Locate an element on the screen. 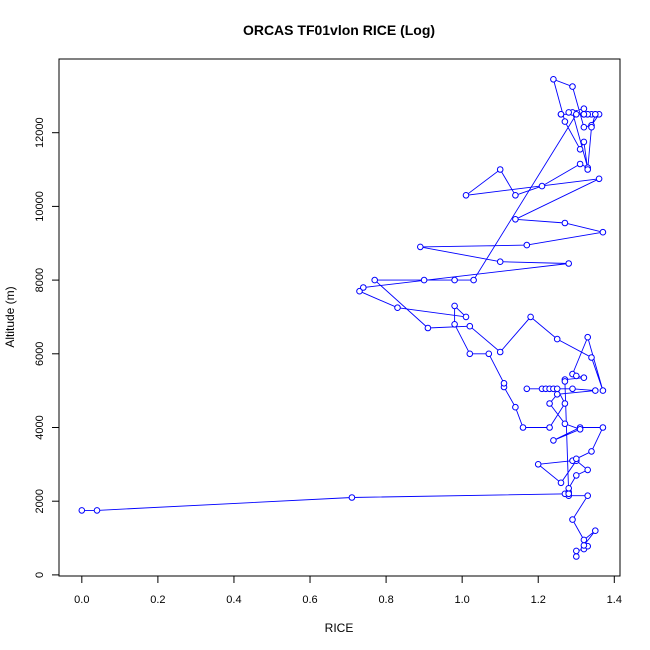  x-tick-label: 1.2 is located at coordinates (538, 600).